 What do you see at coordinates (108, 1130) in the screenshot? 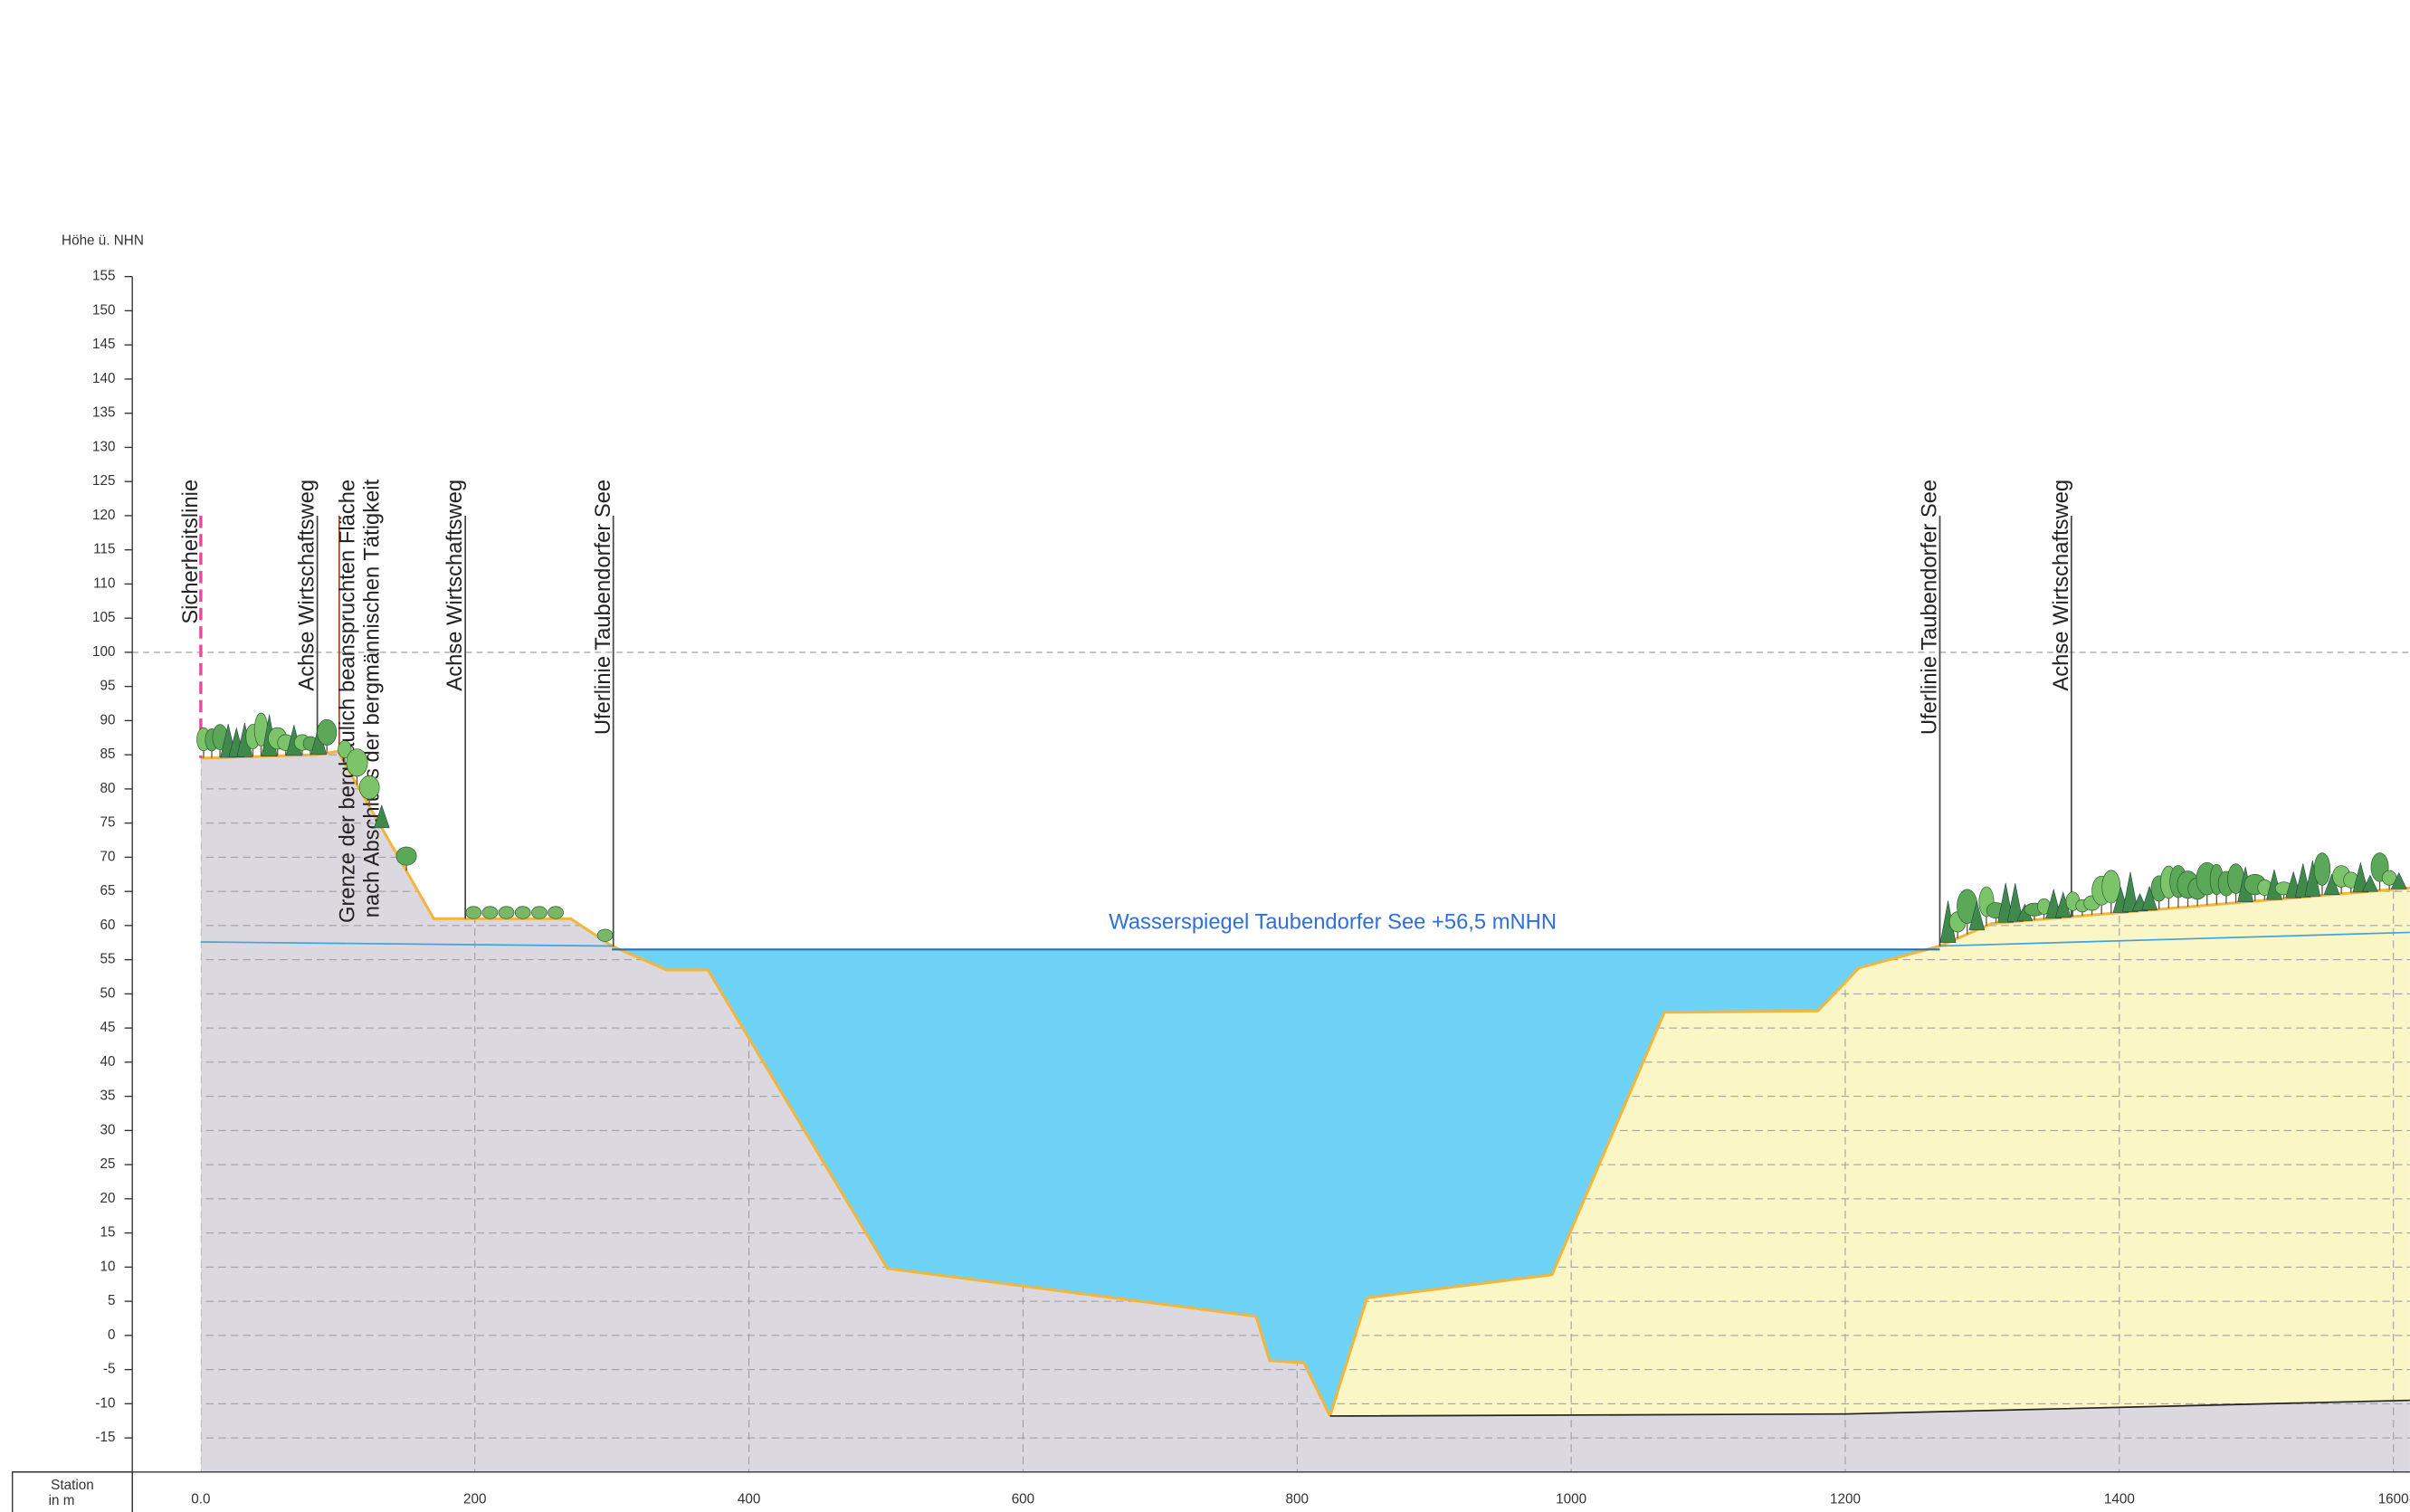
I see `y-tick-label: 30` at bounding box center [108, 1130].